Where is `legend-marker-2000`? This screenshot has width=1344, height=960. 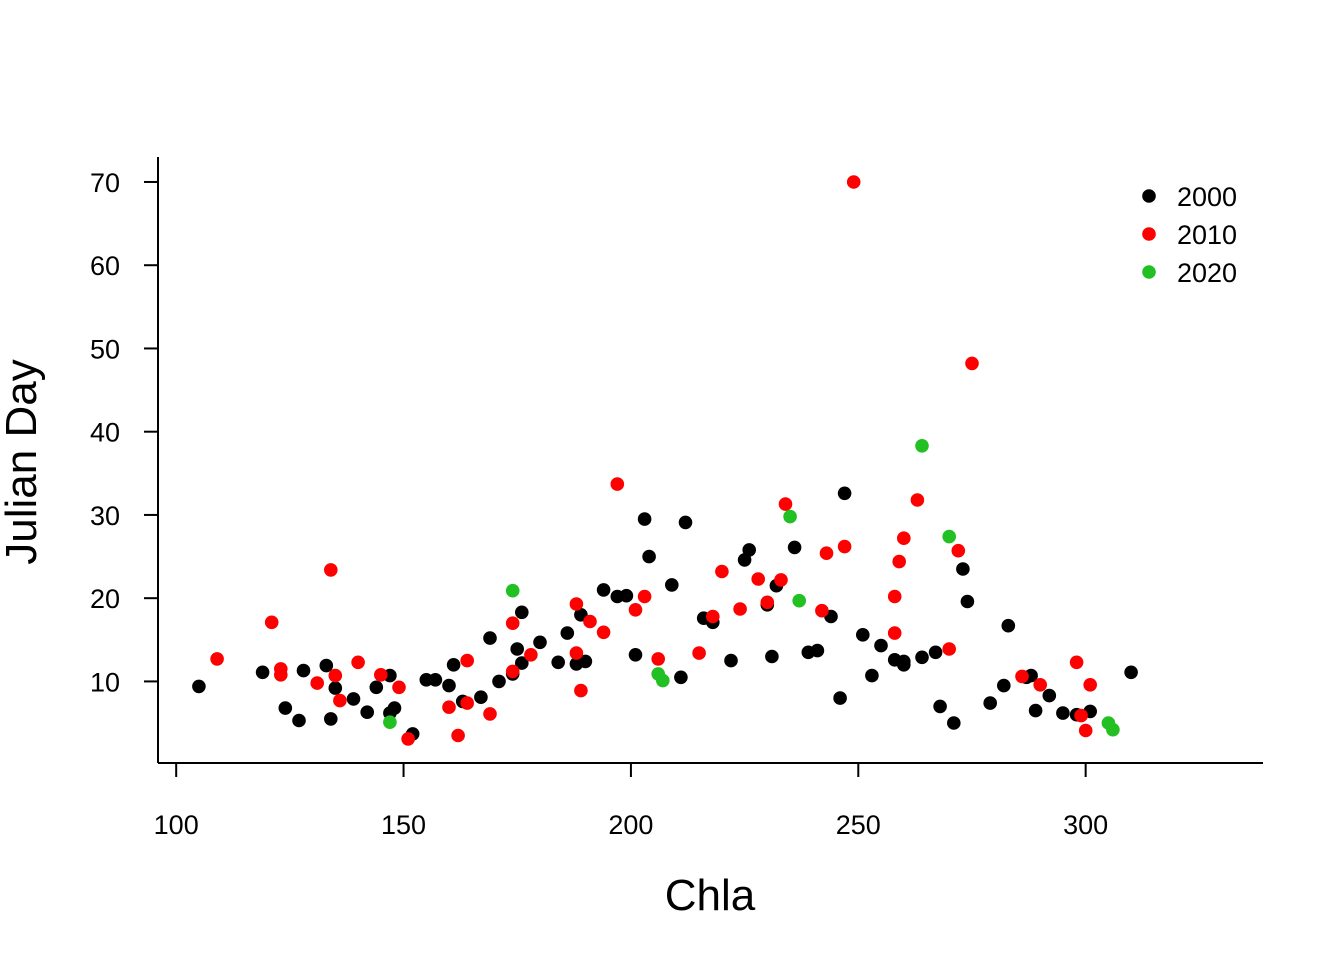 legend-marker-2000 is located at coordinates (1149, 196).